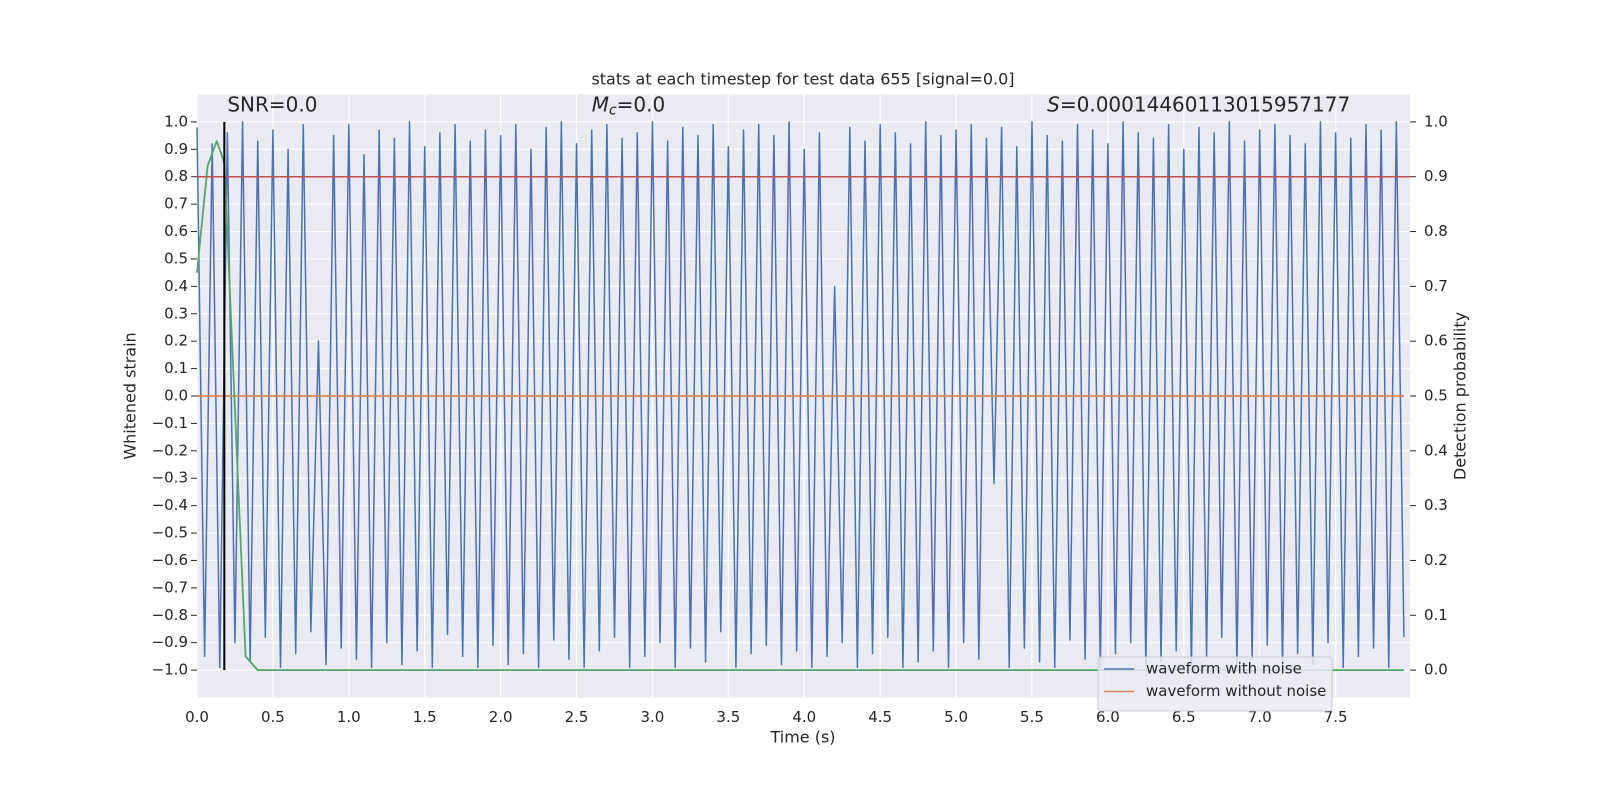  What do you see at coordinates (170, 450) in the screenshot?
I see `y-tick-label: −0.2` at bounding box center [170, 450].